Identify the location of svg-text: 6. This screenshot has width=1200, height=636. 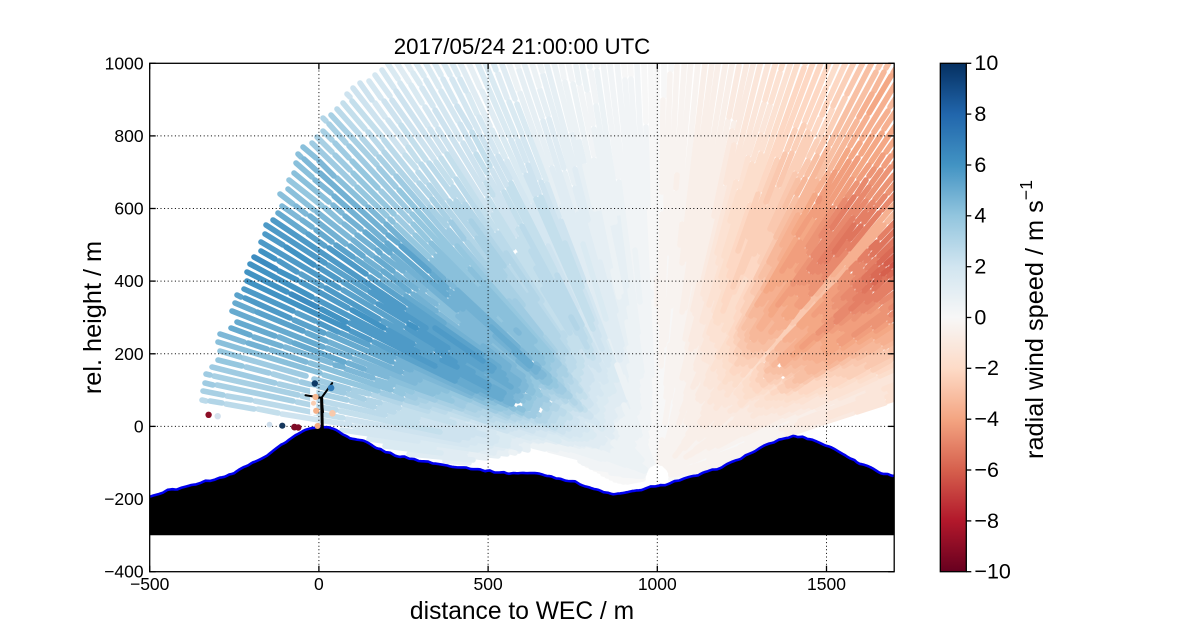
(980, 165).